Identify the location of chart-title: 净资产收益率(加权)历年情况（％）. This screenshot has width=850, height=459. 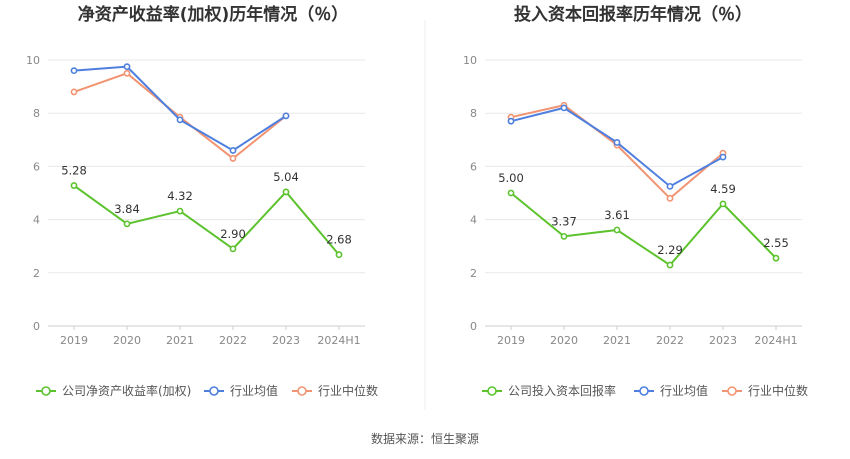
(213, 14).